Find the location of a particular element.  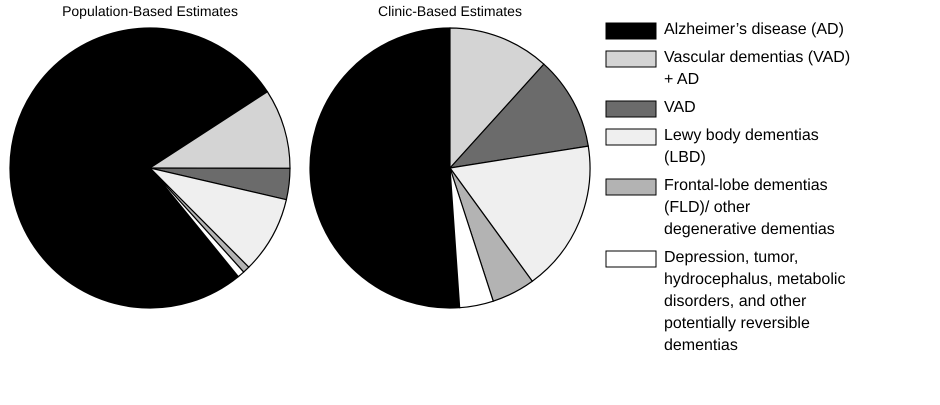

chart-title: Clinic-Based Estimates is located at coordinates (450, 11).